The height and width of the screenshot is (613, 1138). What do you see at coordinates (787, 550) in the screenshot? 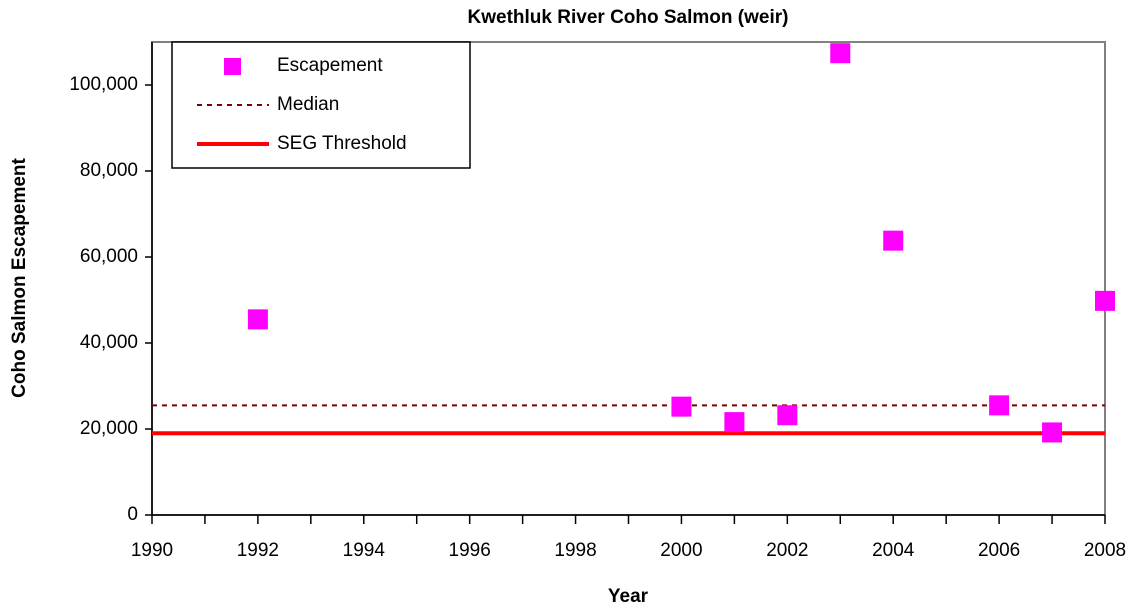
I see `x-tick-label: 2002` at bounding box center [787, 550].